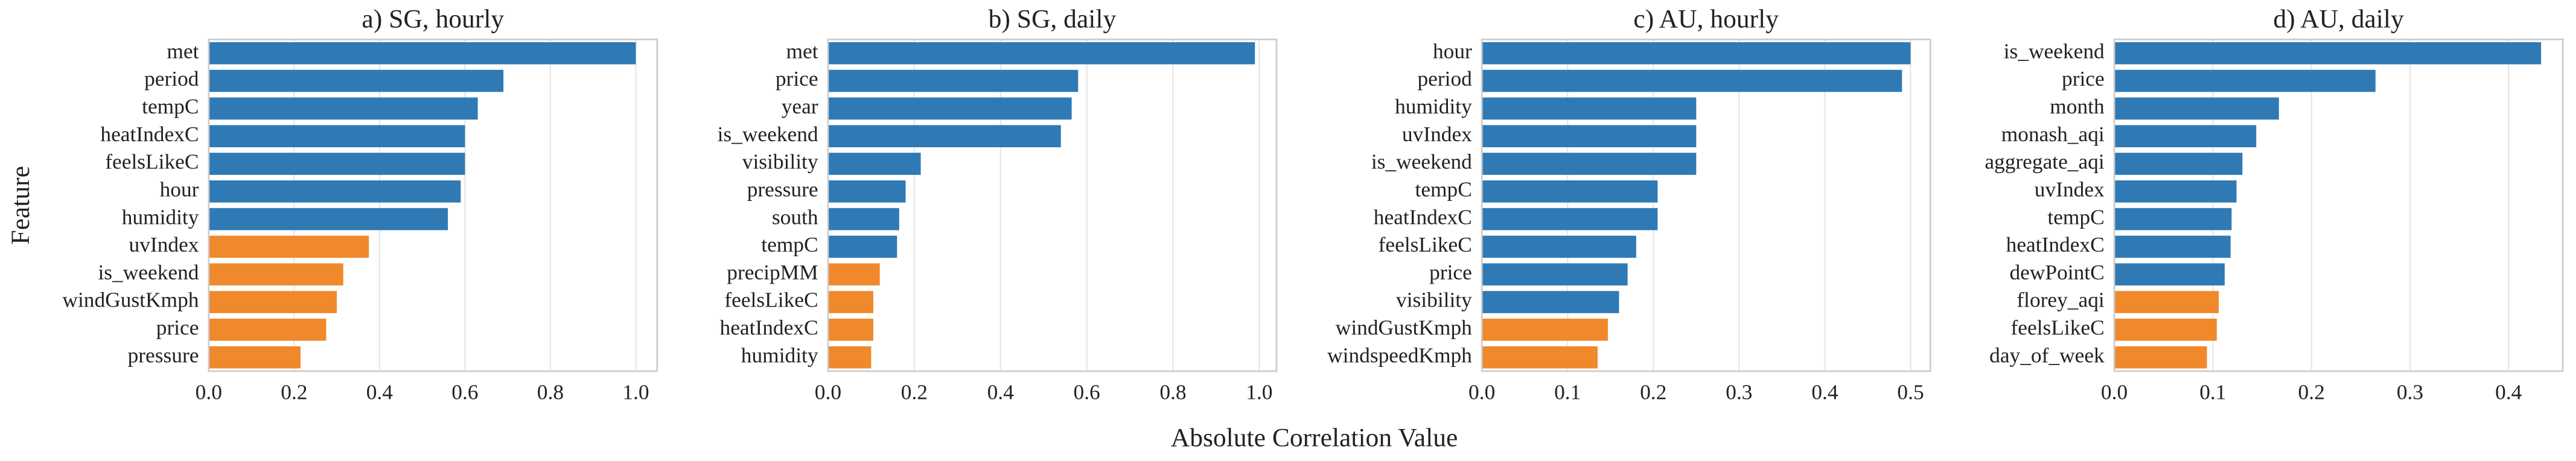 This screenshot has height=461, width=2576. Describe the element at coordinates (2060, 300) in the screenshot. I see `y-tick-label: florey_aqi` at that location.